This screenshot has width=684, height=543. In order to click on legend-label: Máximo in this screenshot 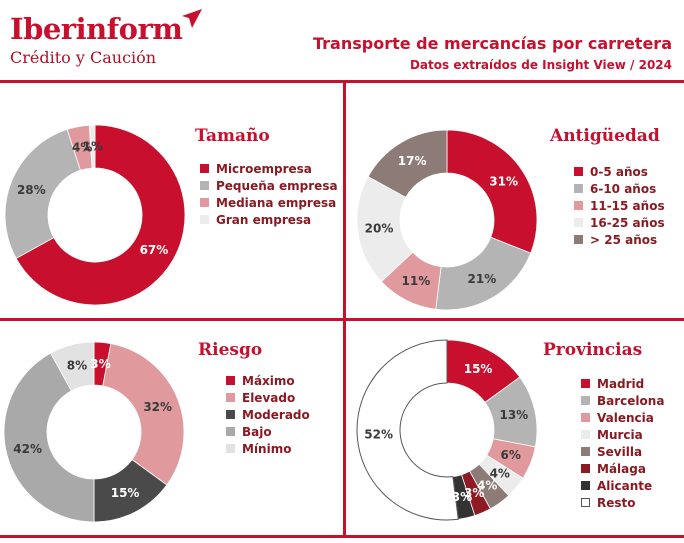, I will do `click(268, 380)`.